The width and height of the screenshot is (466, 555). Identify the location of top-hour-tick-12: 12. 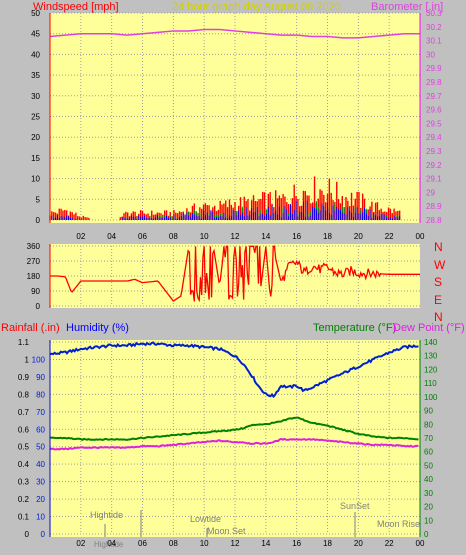
(235, 236).